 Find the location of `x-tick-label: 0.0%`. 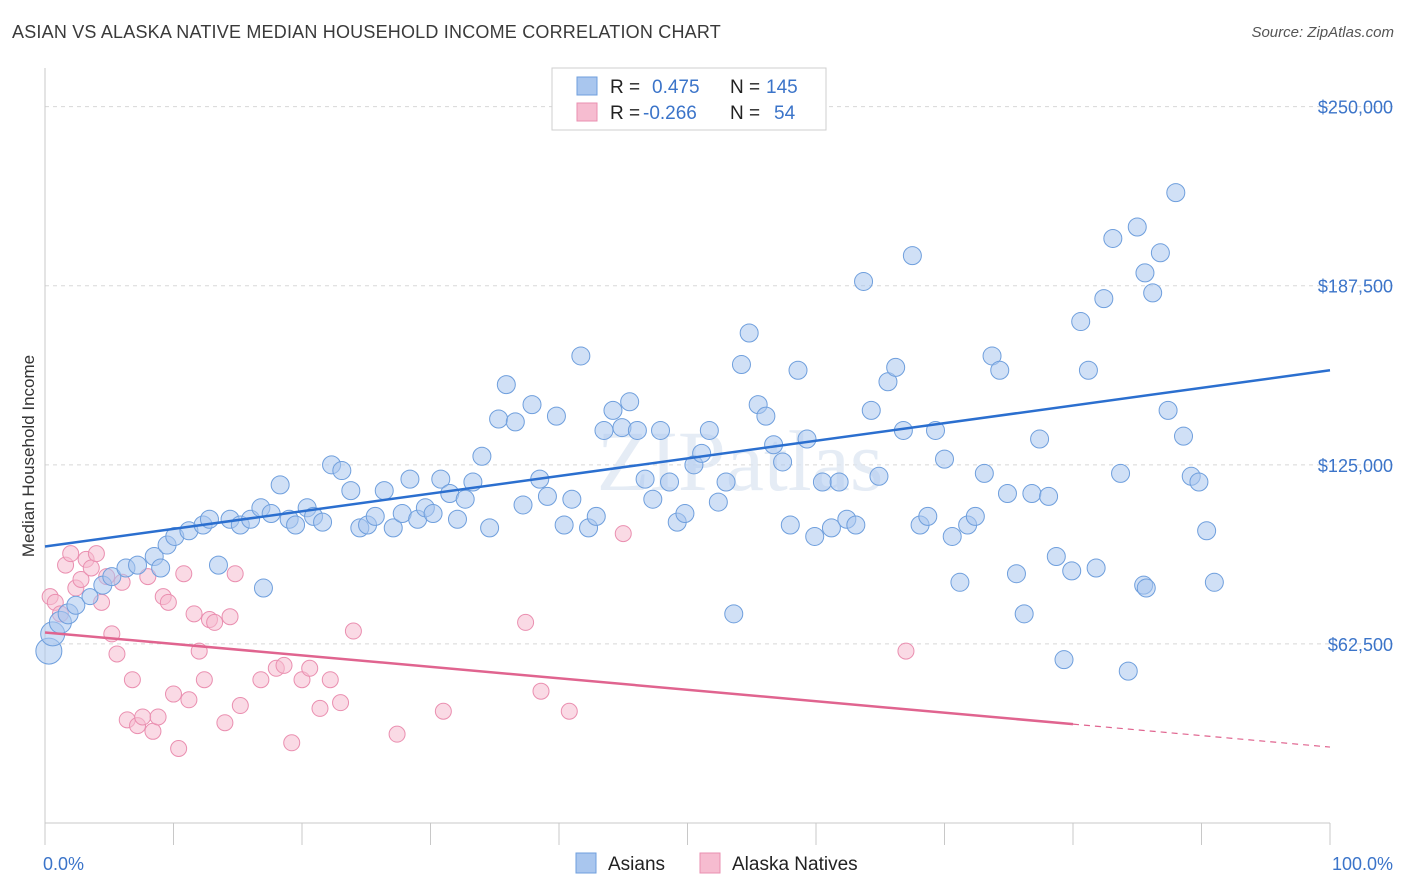

x-tick-label: 0.0% is located at coordinates (63, 864).